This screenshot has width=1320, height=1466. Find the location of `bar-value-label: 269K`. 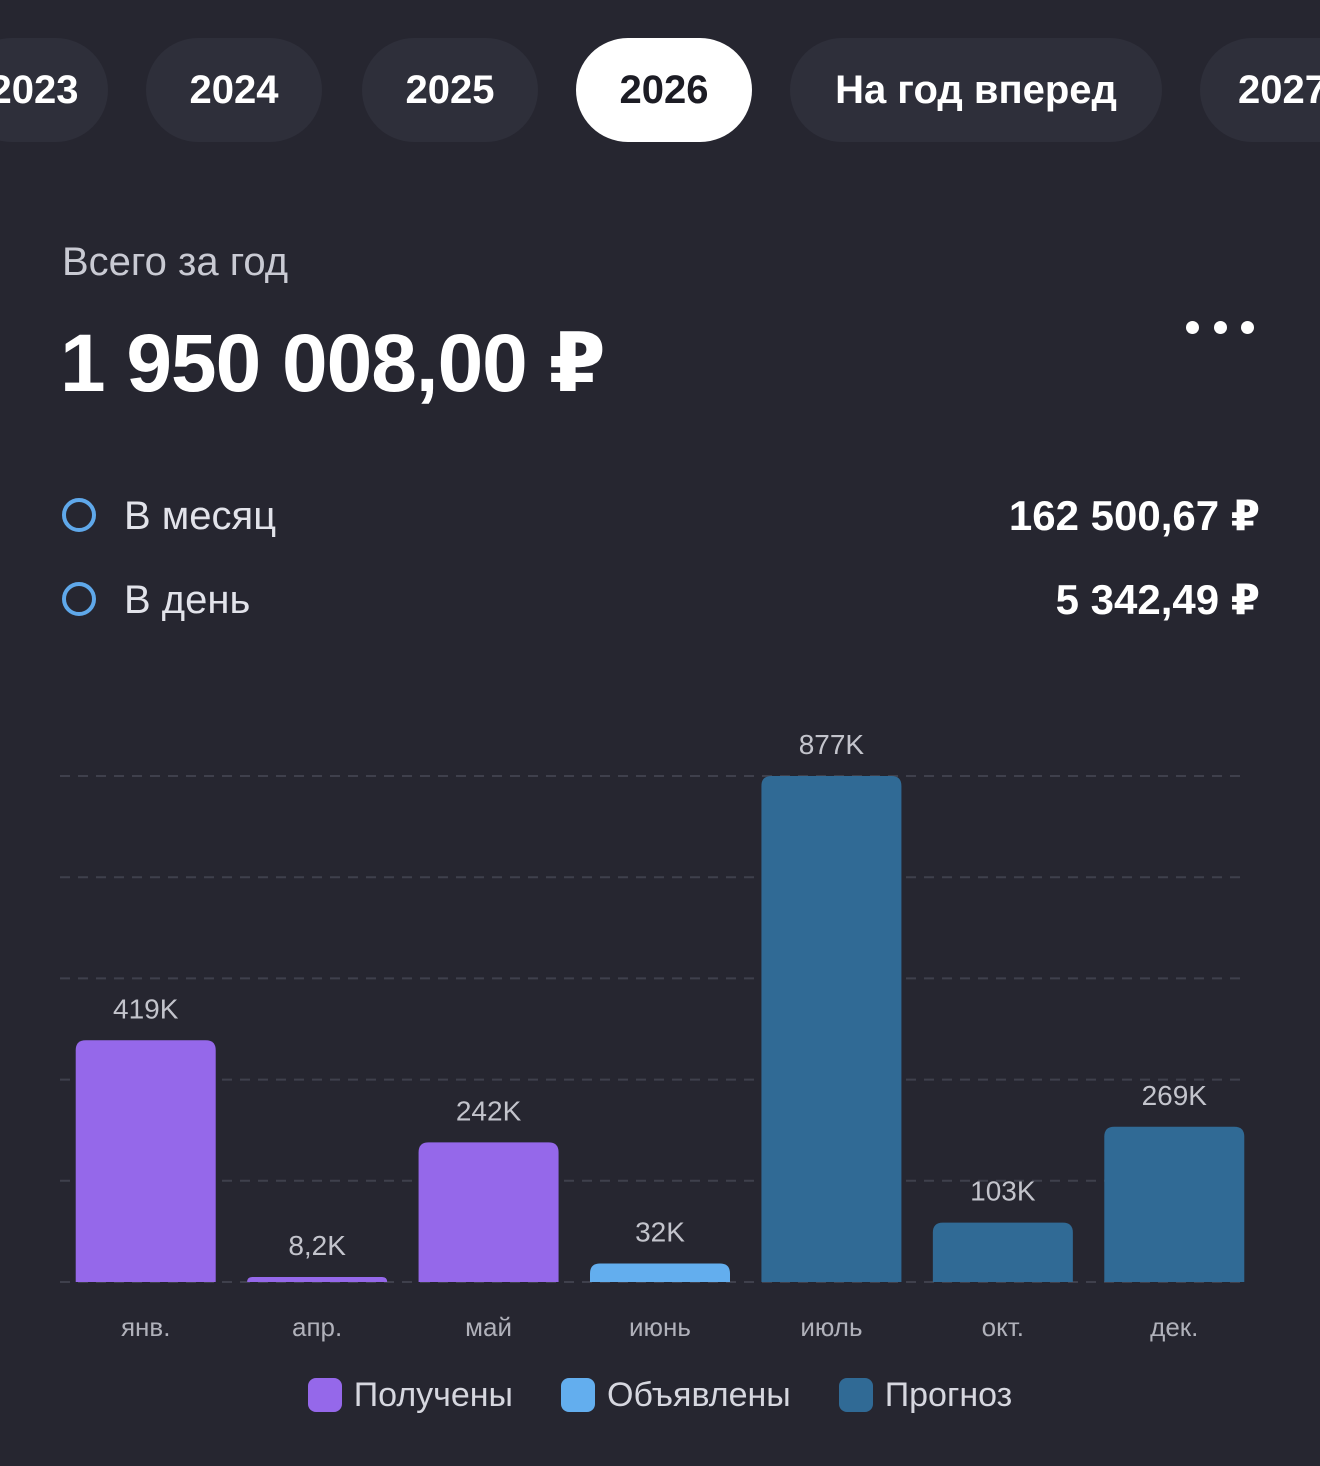

bar-value-label: 269K is located at coordinates (1175, 1095).